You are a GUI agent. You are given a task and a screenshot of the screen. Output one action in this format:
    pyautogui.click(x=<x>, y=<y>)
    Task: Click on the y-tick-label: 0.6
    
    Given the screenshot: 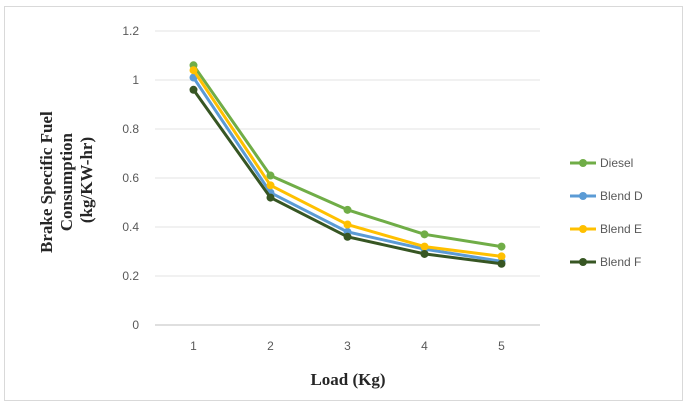 What is the action you would take?
    pyautogui.click(x=130, y=178)
    